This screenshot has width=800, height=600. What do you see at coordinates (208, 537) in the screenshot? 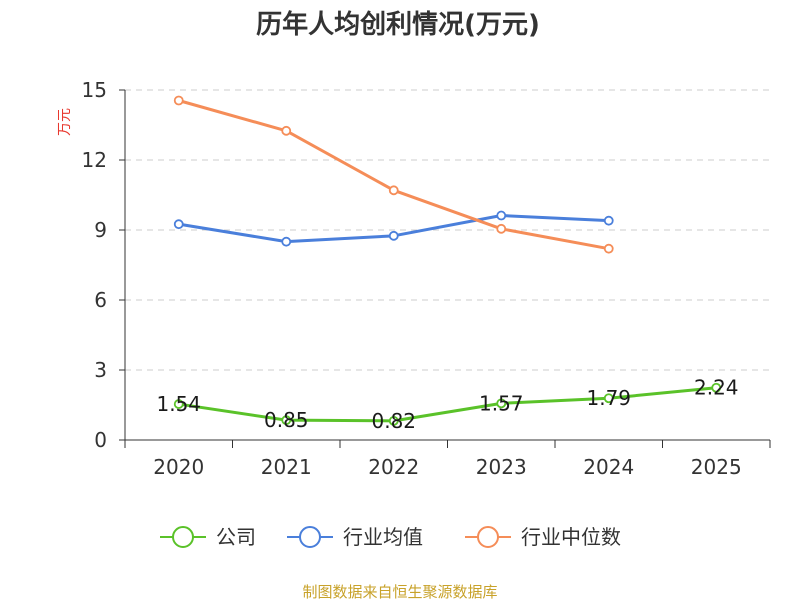
I see `legend-item-0: 公司` at bounding box center [208, 537].